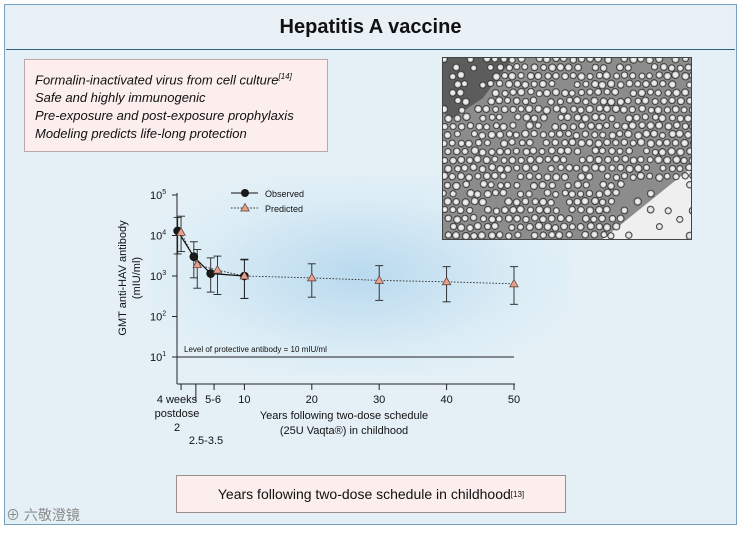 This screenshot has height=535, width=742. Describe the element at coordinates (164, 233) in the screenshot. I see `y-tick-exponent: 4` at that location.